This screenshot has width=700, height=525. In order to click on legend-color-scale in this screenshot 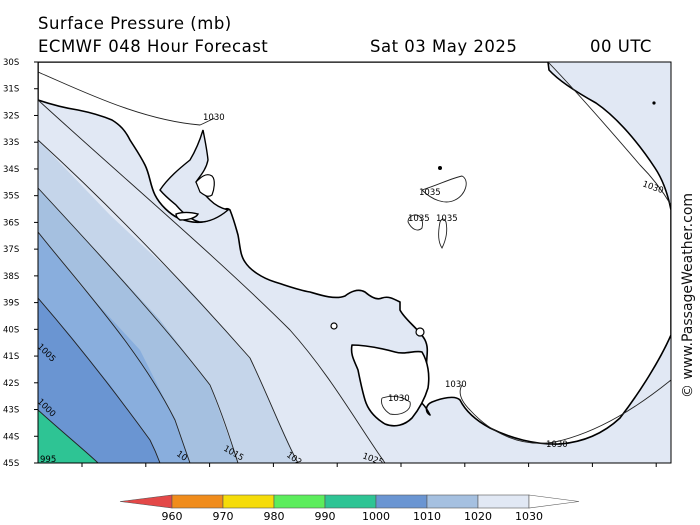, I will do `click(349, 501)`.